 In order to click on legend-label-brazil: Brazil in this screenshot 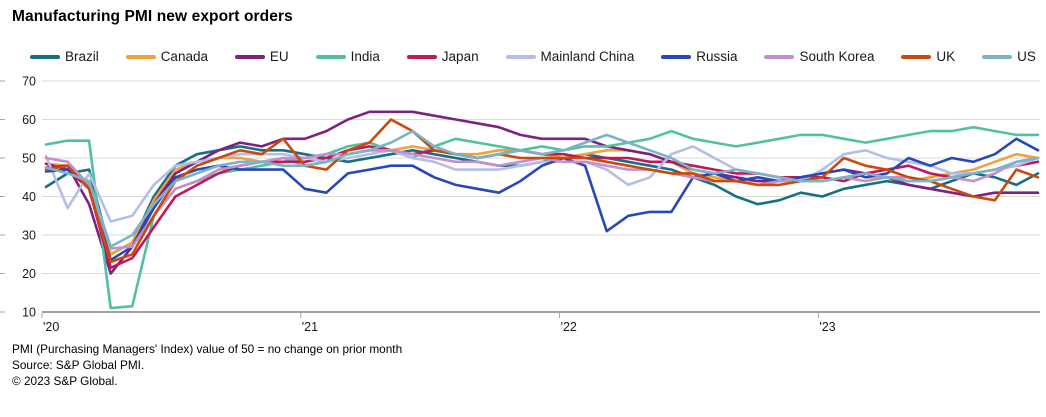, I will do `click(82, 56)`.